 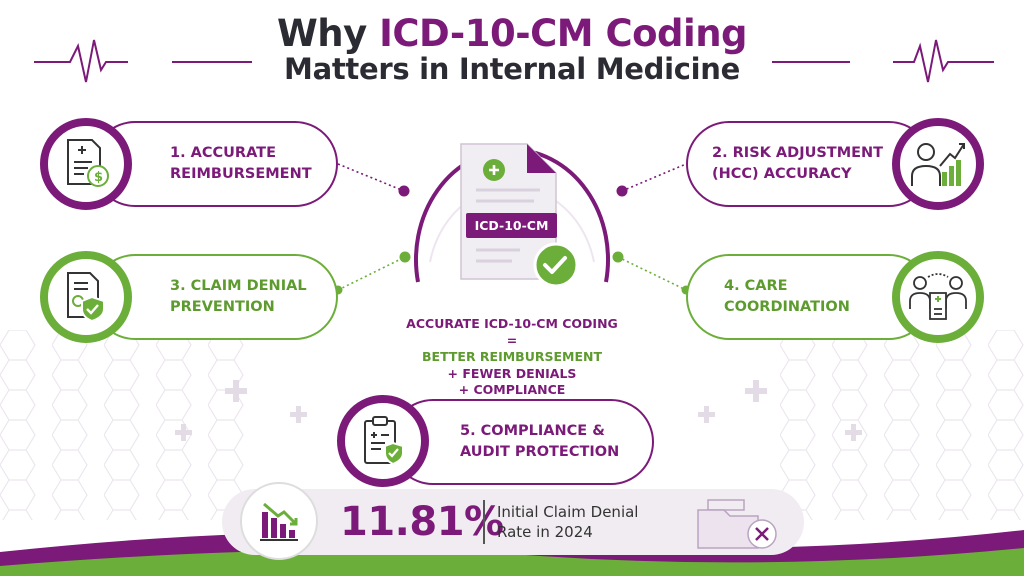 What do you see at coordinates (809, 164) in the screenshot?
I see `item-risk-adjustment: 2. RISK ADJUSTMENT (HCC) ACCURACY` at bounding box center [809, 164].